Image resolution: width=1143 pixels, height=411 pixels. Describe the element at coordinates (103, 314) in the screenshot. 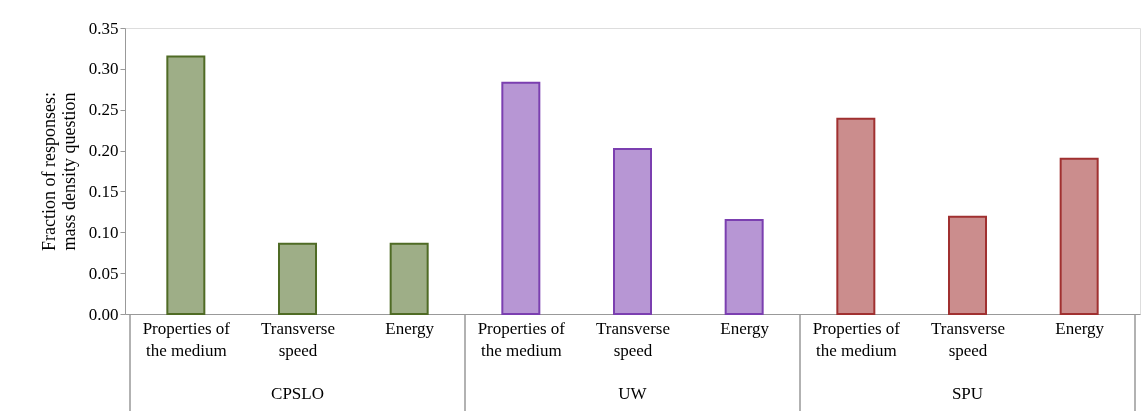

I see `y-tick-label: 0.00` at that location.